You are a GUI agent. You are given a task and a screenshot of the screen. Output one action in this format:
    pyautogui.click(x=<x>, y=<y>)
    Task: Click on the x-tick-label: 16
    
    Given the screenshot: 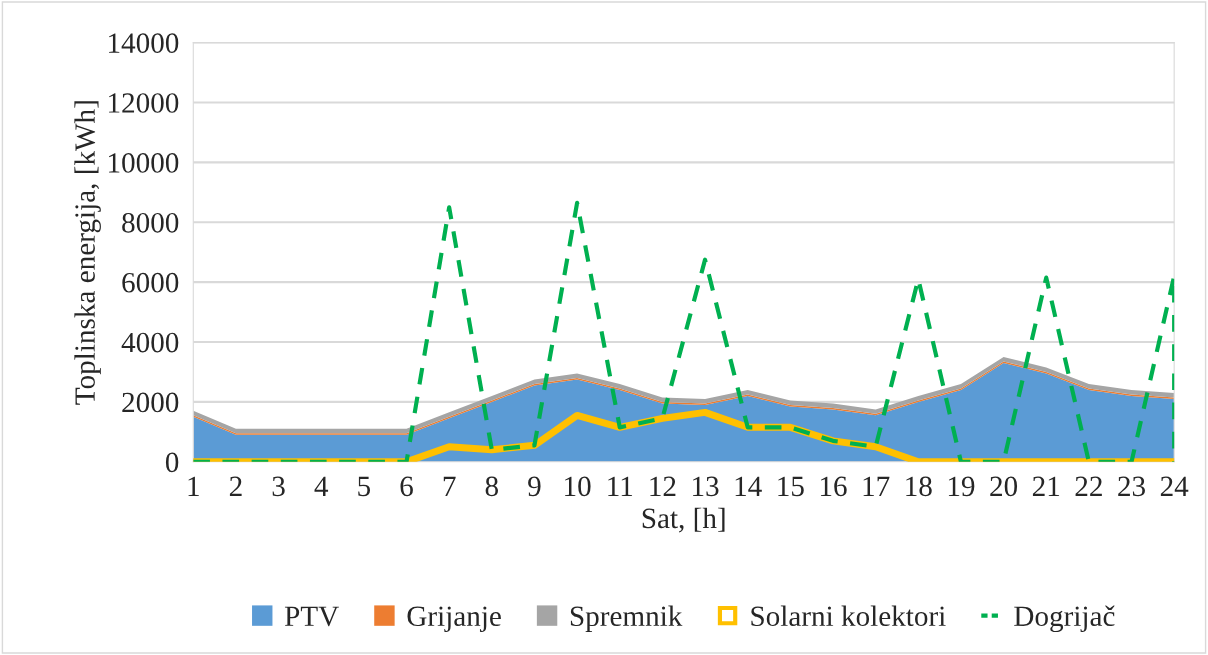 What is the action you would take?
    pyautogui.click(x=833, y=486)
    